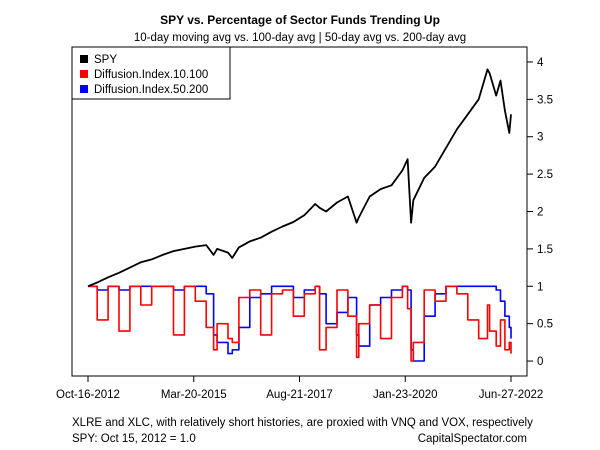 This screenshot has width=600, height=450. I want to click on x-tick-label: Oct-16-2012, so click(88, 395).